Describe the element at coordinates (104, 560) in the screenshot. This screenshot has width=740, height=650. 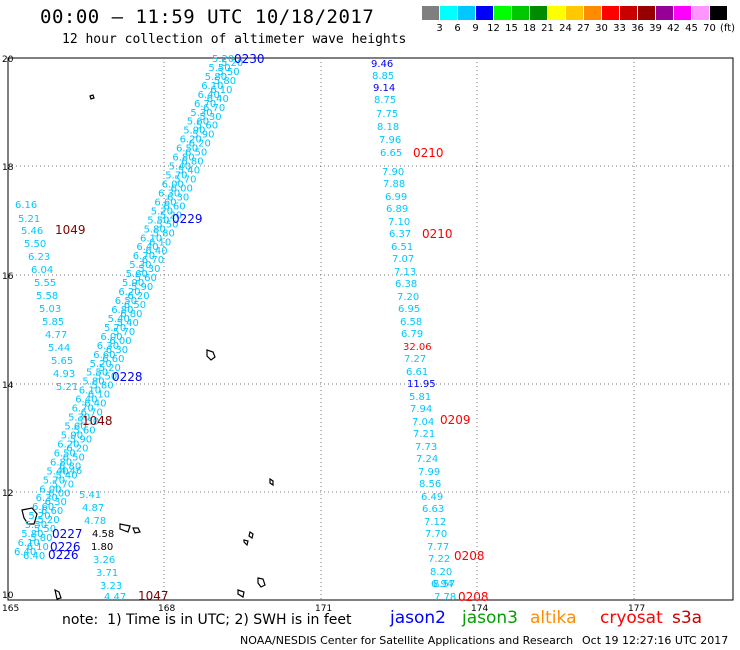
I see `track-value: 3.26` at that location.